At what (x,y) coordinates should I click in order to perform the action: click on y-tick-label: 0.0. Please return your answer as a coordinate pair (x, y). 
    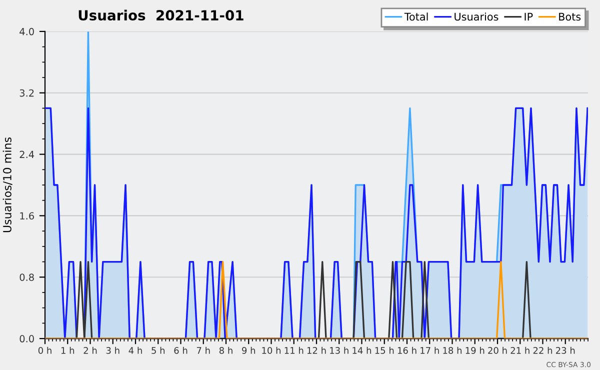
    Looking at the image, I should click on (27, 338).